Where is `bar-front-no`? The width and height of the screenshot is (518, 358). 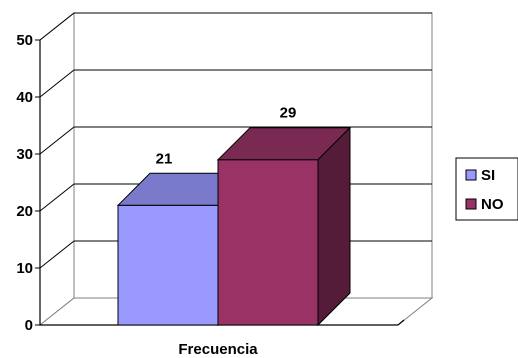
bar-front-no is located at coordinates (268, 242).